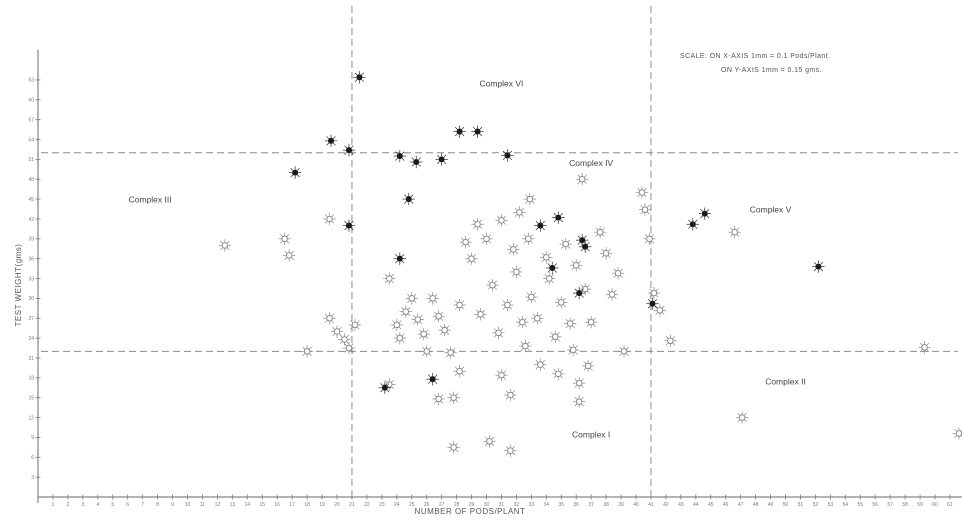 Image resolution: width=962 pixels, height=521 pixels. I want to click on x-tick-label: 46, so click(726, 505).